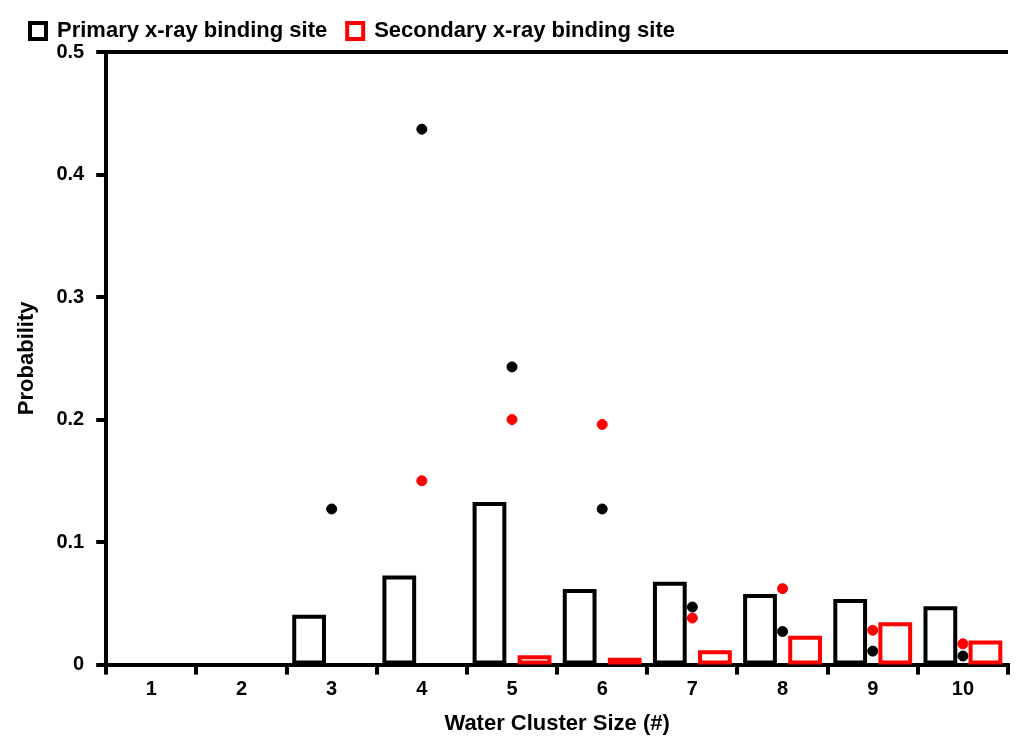 Image resolution: width=1018 pixels, height=746 pixels. I want to click on y-tick-label: 0.4, so click(71, 173).